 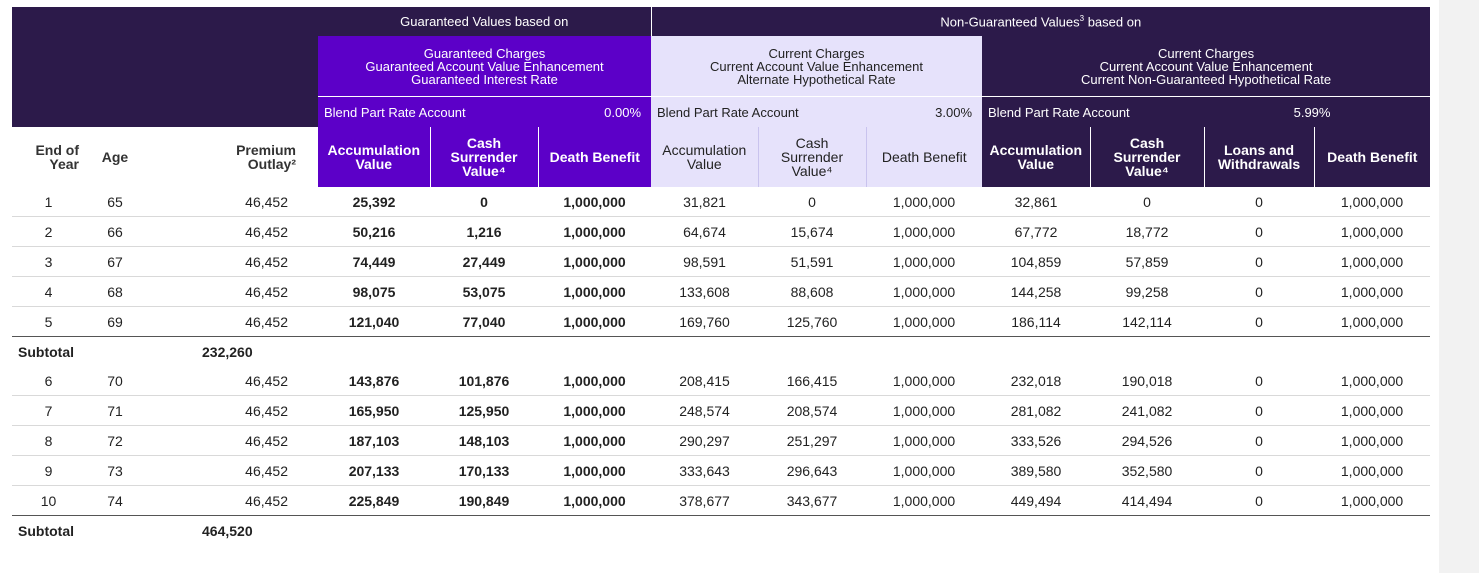 I want to click on cell-a-accumulation: 208,415, so click(x=705, y=381).